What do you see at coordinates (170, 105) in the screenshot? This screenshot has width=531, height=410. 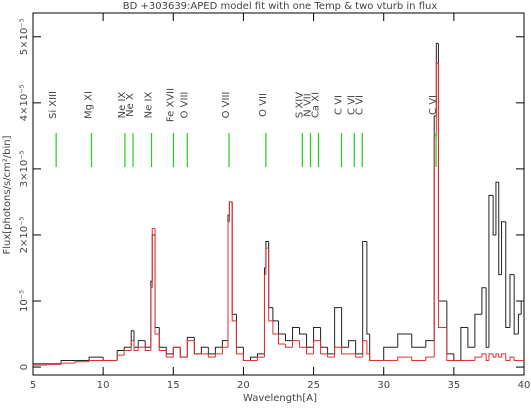 I see `line-id-label: Fe XVII` at bounding box center [170, 105].